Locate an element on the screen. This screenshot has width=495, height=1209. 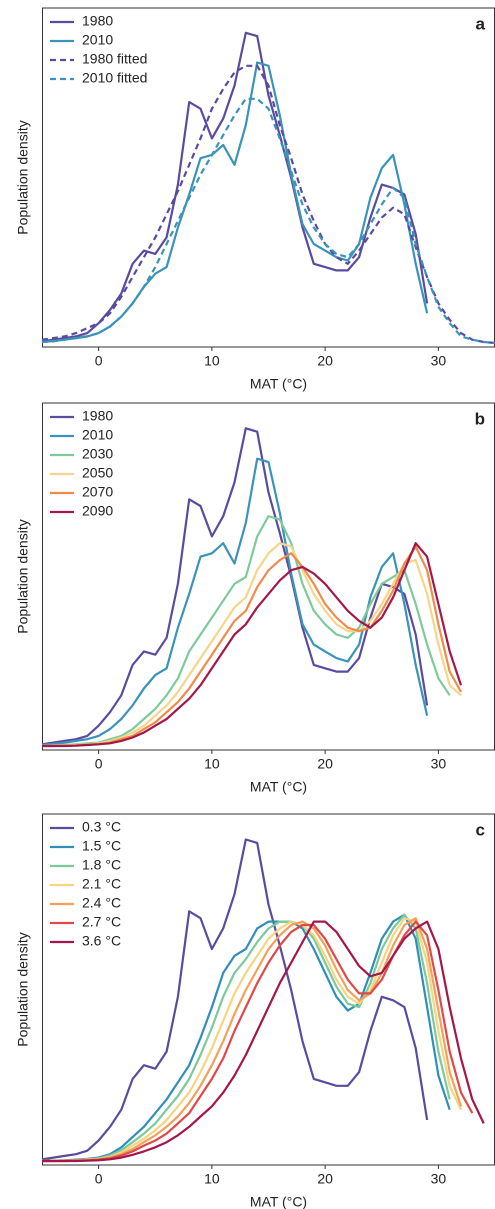
legend-label: 2070 is located at coordinates (97, 492).